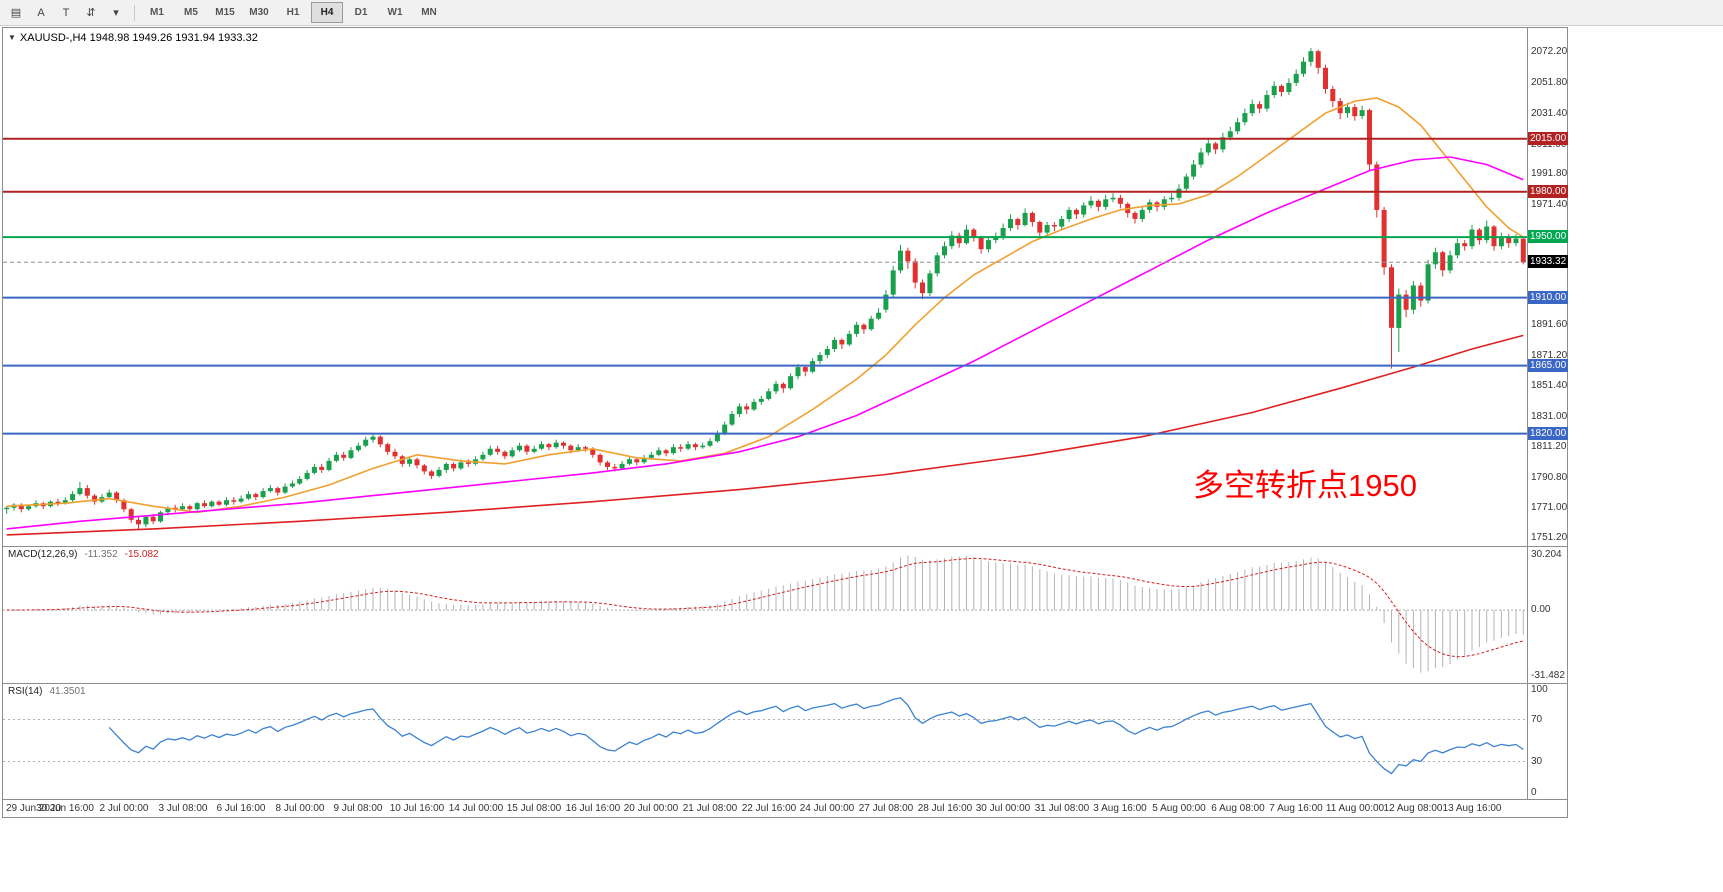  I want to click on indicators-icon: ⇵, so click(91, 13).